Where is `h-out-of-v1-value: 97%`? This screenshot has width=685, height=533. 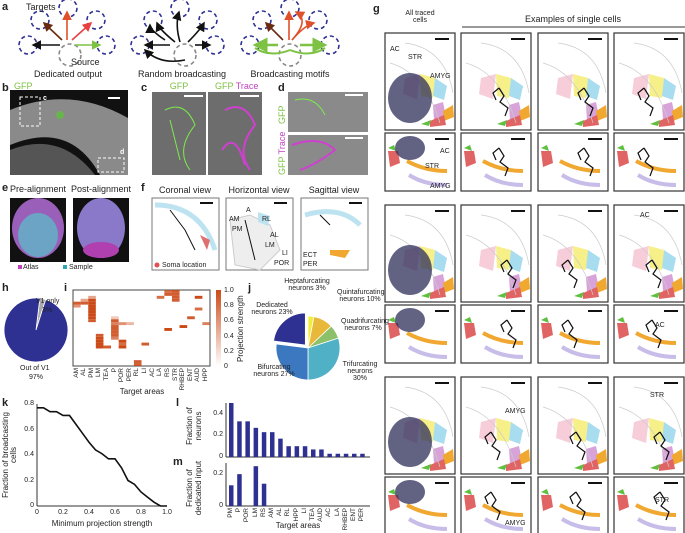
h-out-of-v1-value: 97% is located at coordinates (36, 377).